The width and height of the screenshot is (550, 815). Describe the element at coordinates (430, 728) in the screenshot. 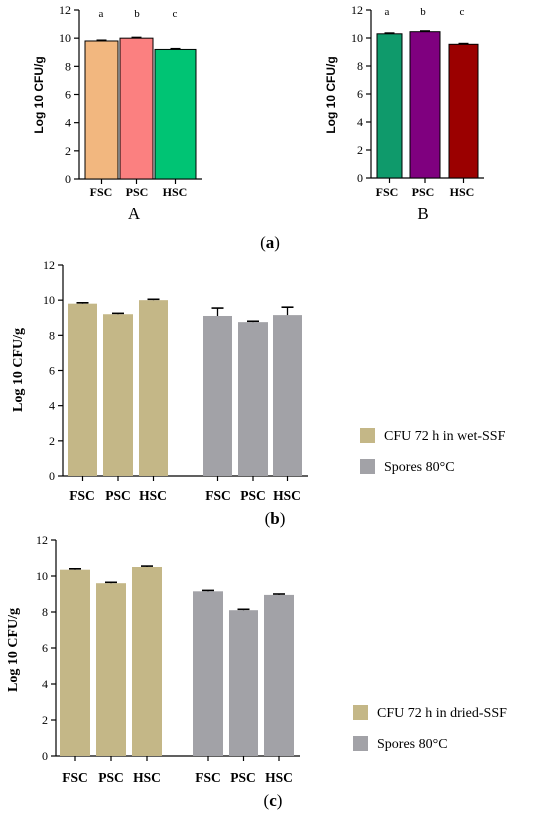

I see `legend-c: CFU 72 h in dried-SSF Spores 80°C` at that location.